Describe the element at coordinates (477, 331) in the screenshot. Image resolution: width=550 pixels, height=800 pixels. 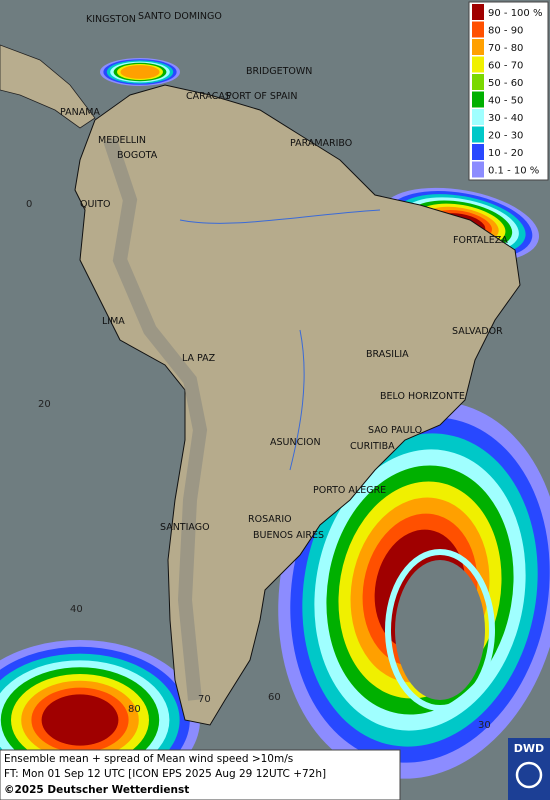
I see `city-label: SALVADOR` at that location.